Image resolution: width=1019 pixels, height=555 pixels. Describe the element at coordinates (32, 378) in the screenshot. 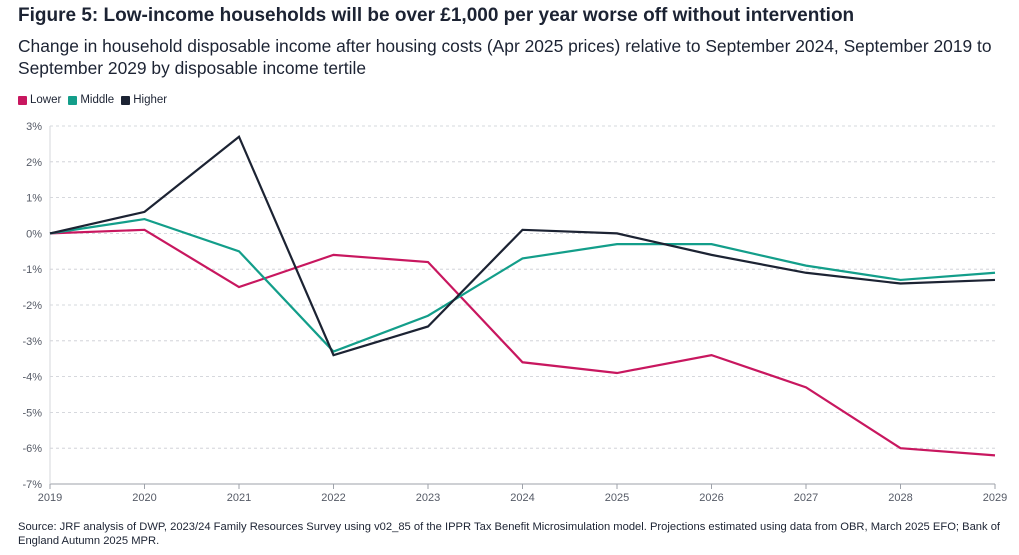

I see `y-tick-label: -4%` at that location.